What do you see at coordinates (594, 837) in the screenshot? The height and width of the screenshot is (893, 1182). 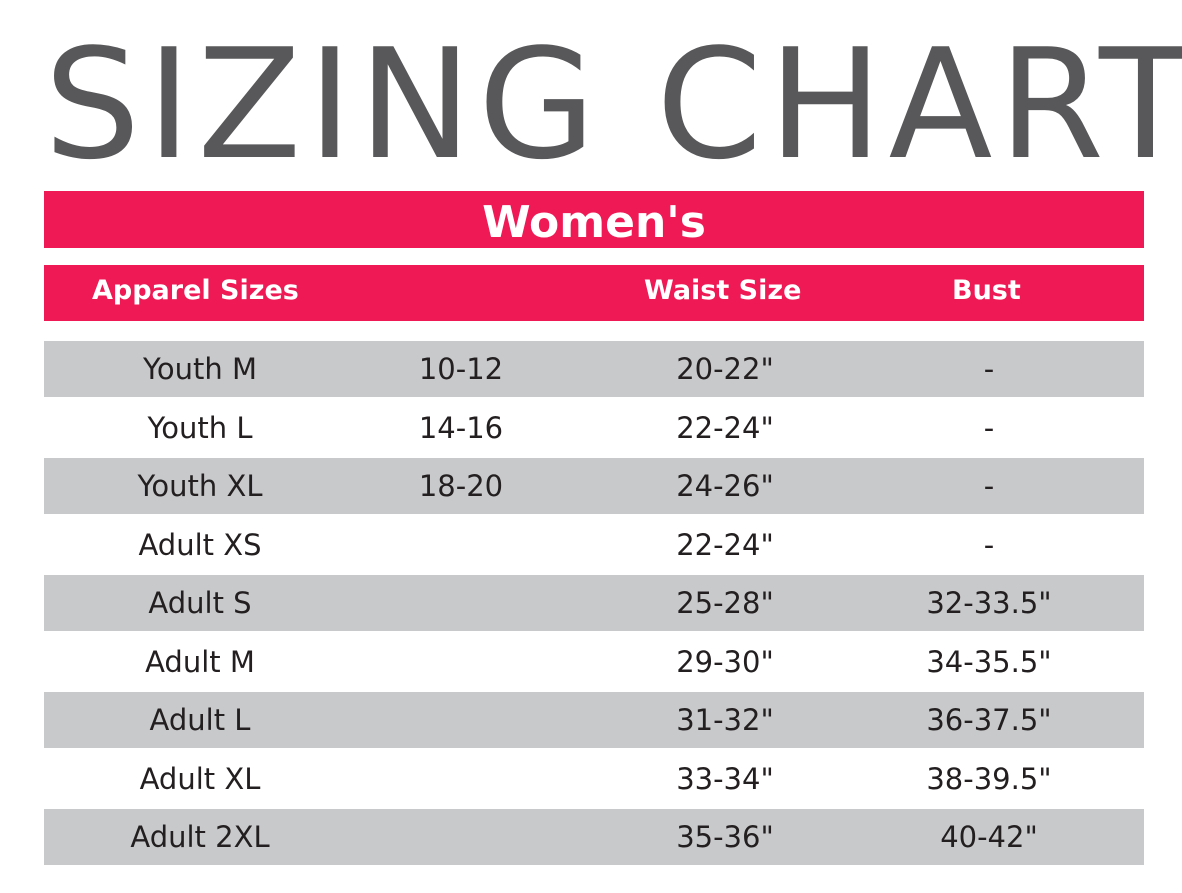 I see `table-row: Adult 2XL 35-36" 40-42"` at bounding box center [594, 837].